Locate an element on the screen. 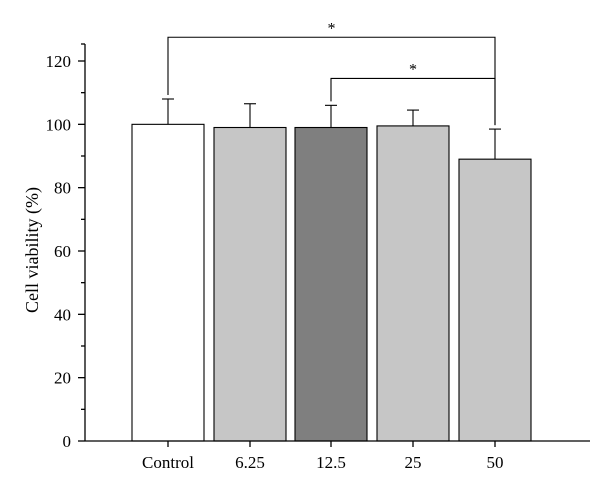  y-tick-label: 80 is located at coordinates (62, 188).